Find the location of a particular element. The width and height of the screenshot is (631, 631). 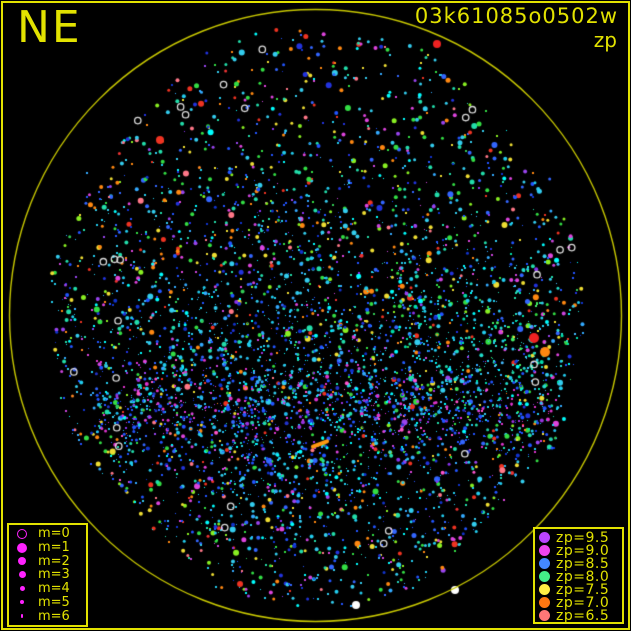

zp65-marker-cell is located at coordinates (544, 615).